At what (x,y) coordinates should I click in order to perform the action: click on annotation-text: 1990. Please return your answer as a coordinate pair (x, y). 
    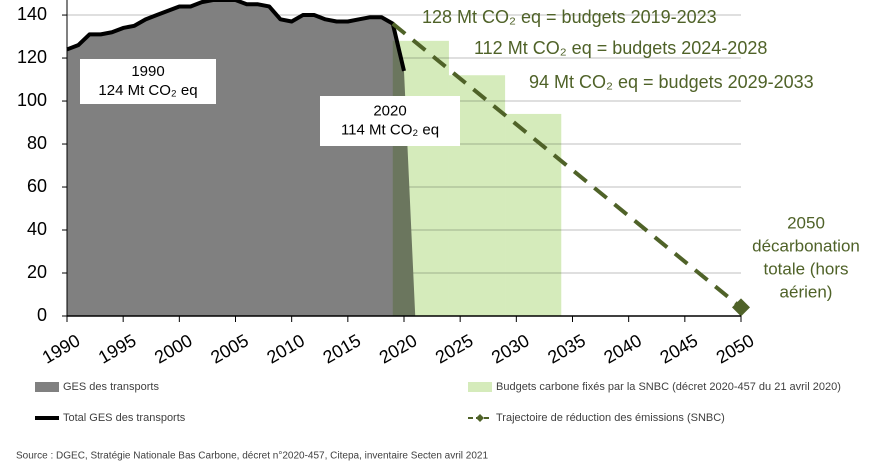
    Looking at the image, I should click on (147, 71).